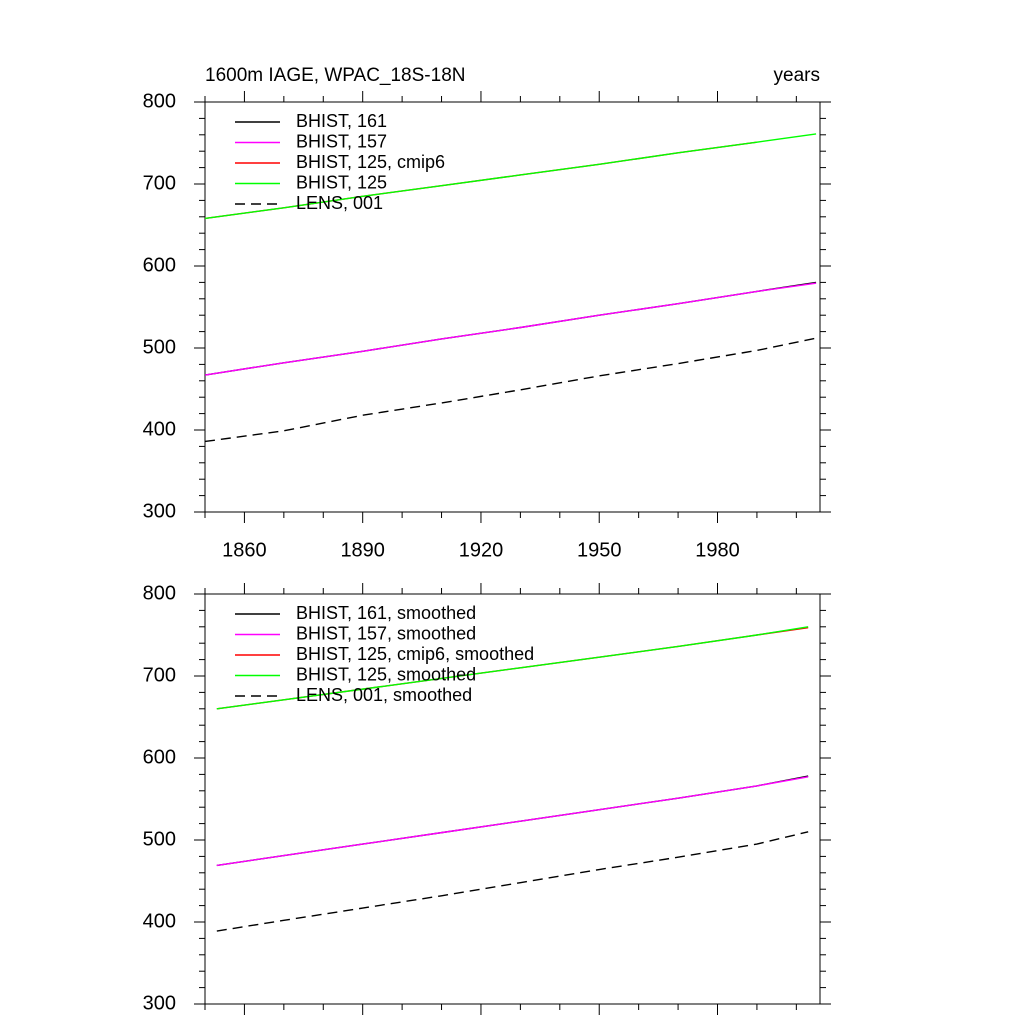  I want to click on legend-label: BHIST, 125, cmip6, so click(370, 162).